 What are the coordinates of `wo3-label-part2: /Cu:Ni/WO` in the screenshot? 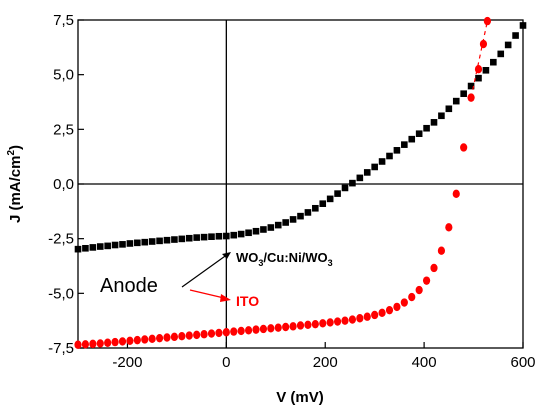 It's located at (295, 257).